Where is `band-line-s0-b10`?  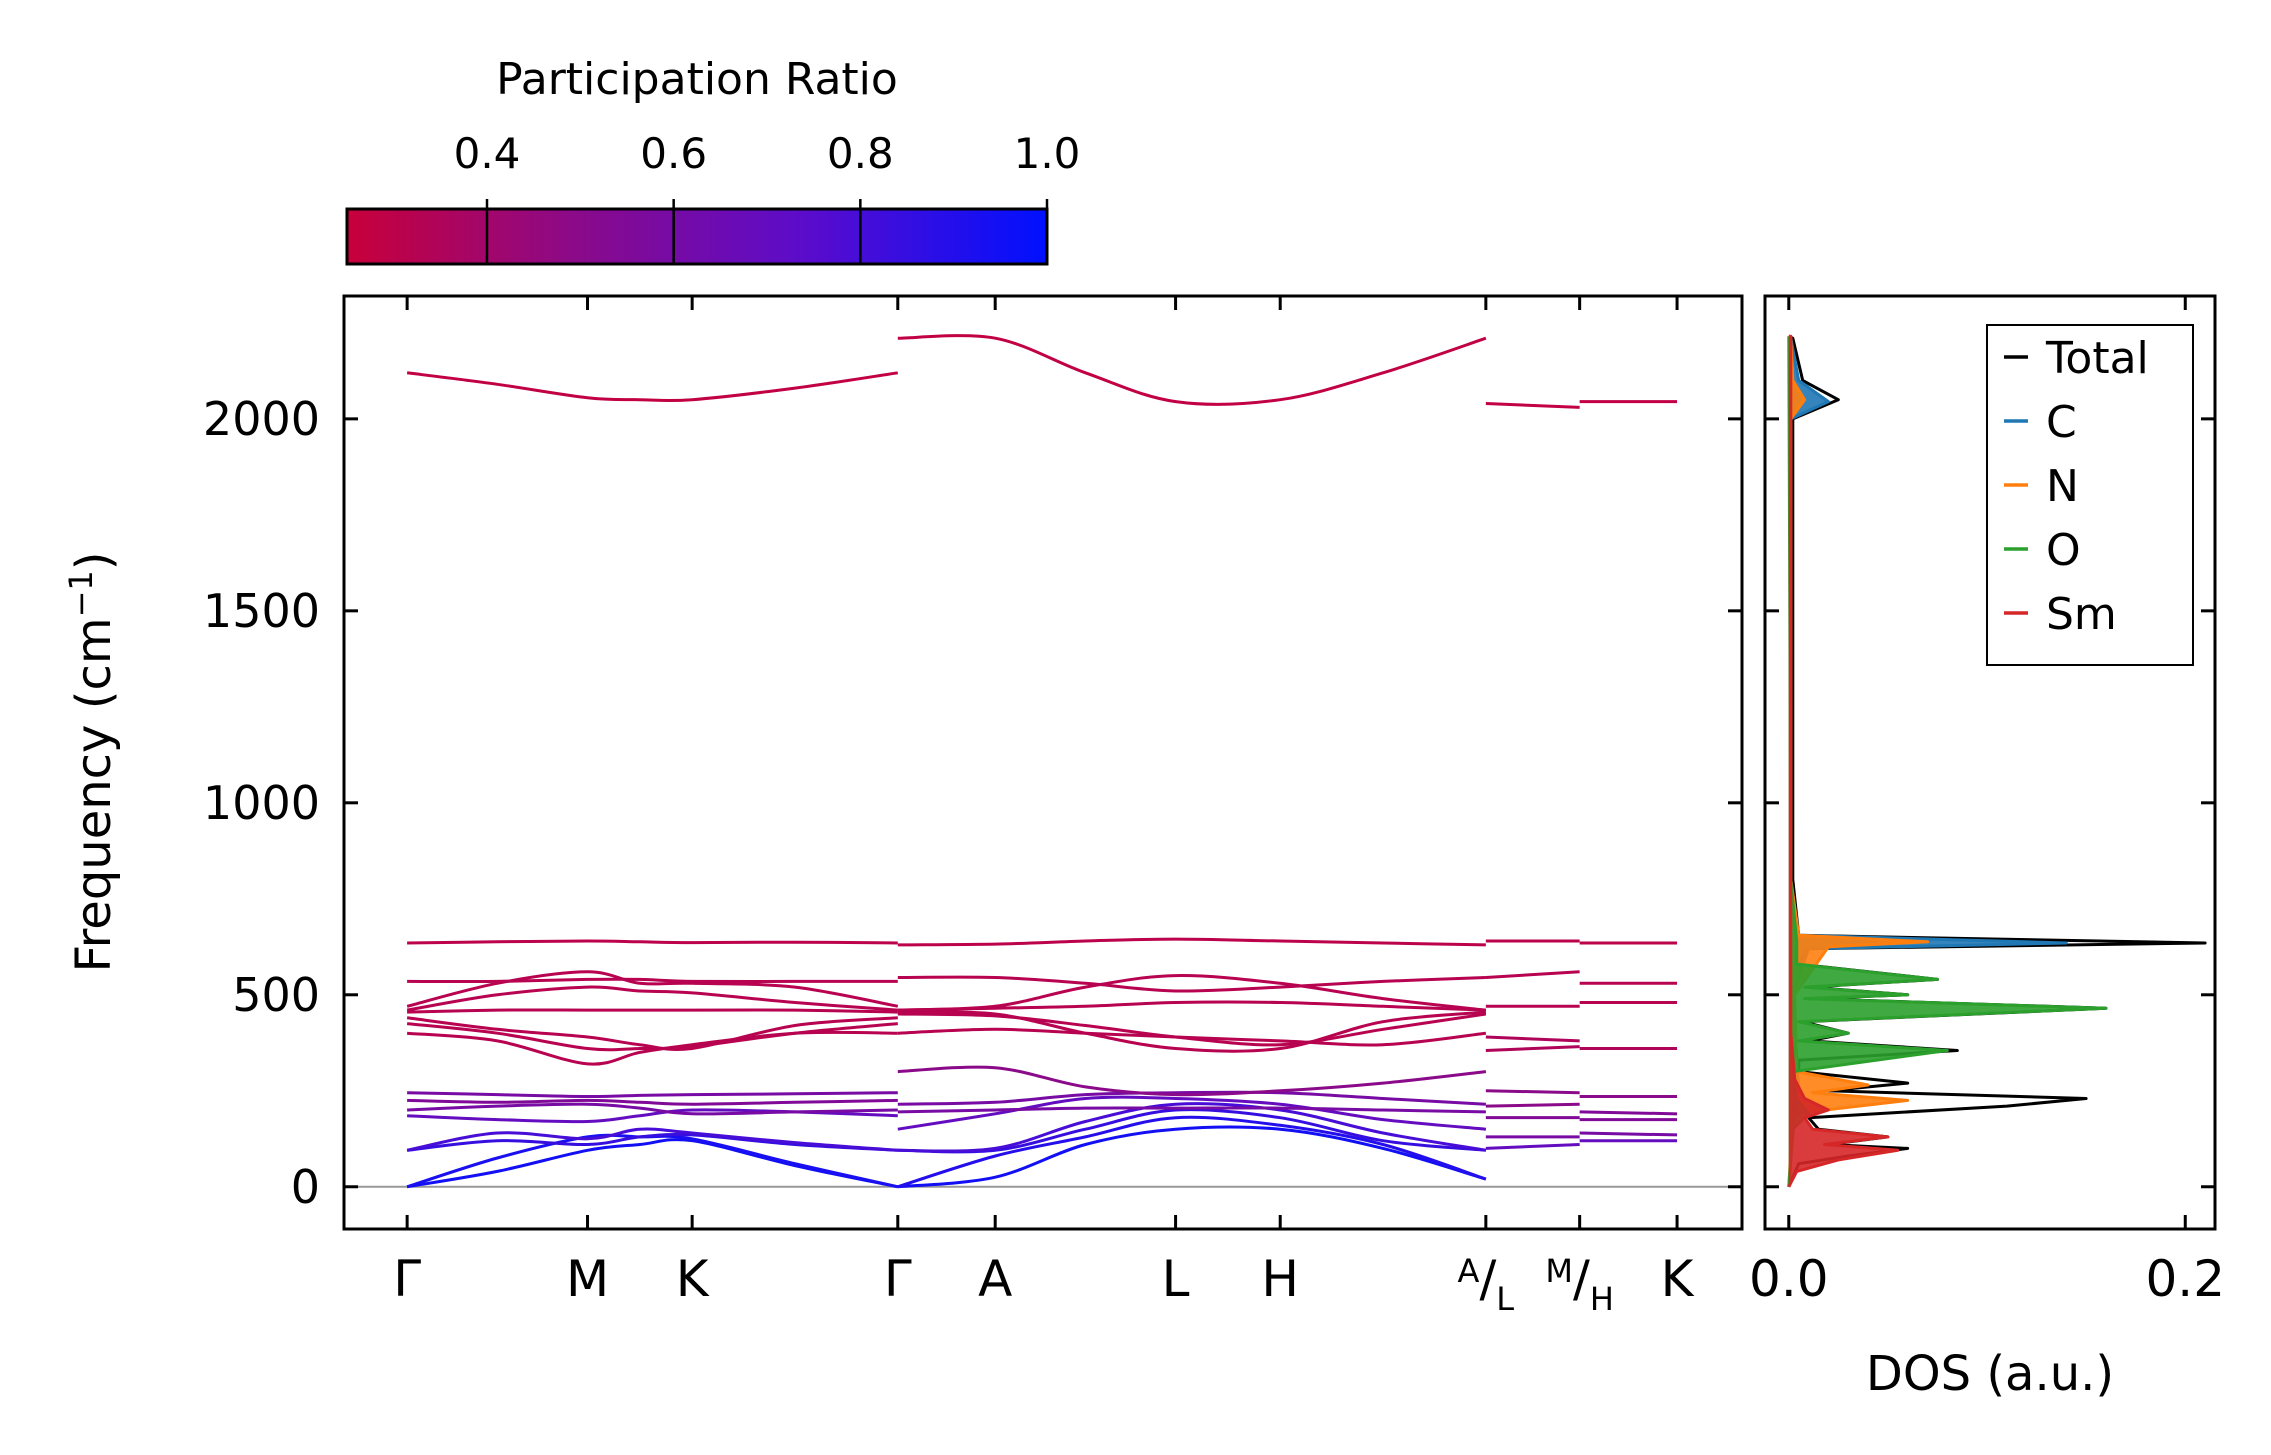
band-line-s0-b10 is located at coordinates (652, 1034).